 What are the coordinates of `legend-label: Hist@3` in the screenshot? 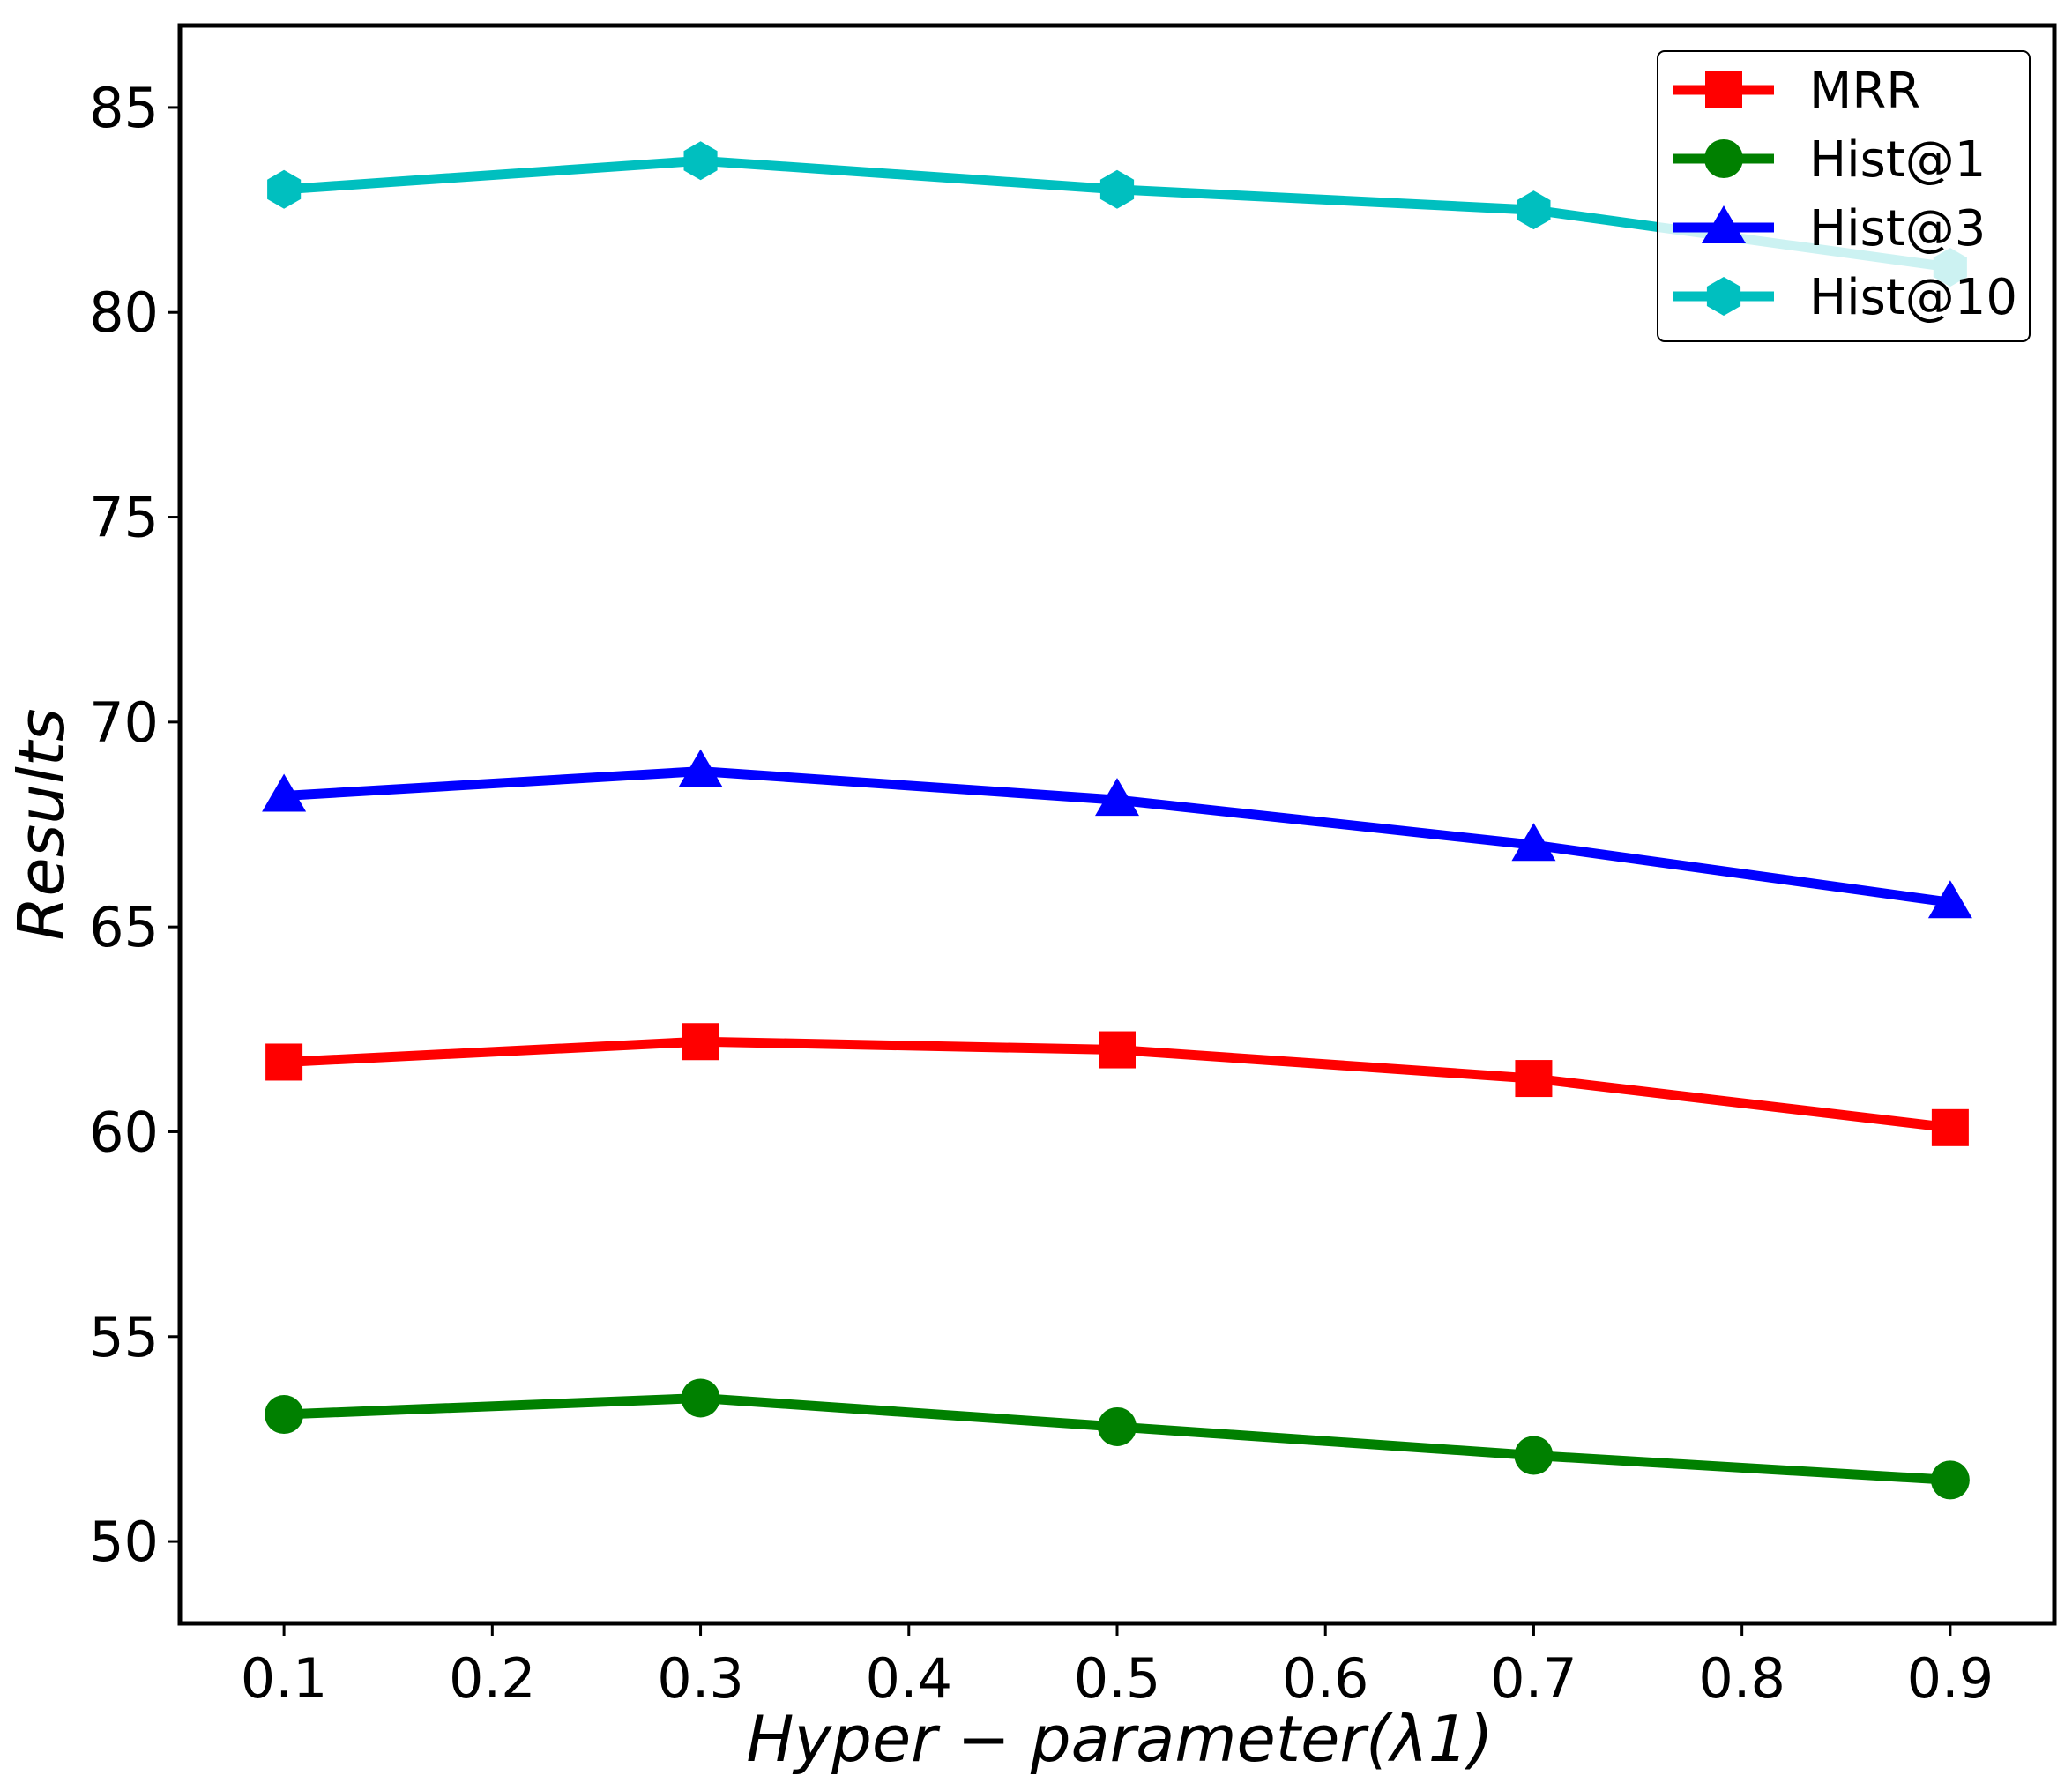 It's located at (1897, 229).